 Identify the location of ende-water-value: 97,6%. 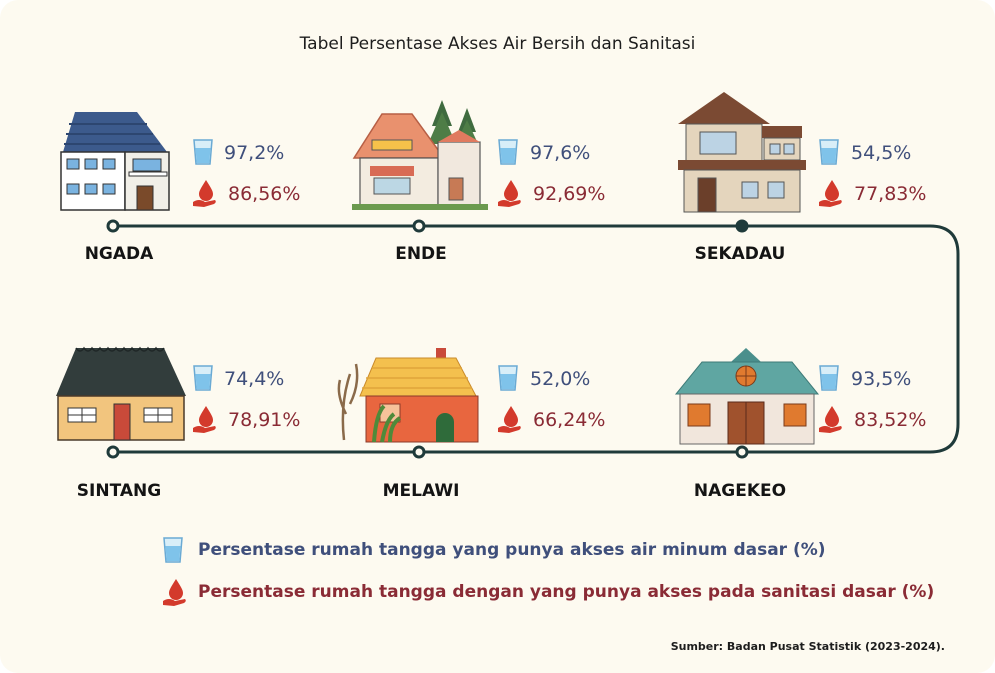
(560, 153).